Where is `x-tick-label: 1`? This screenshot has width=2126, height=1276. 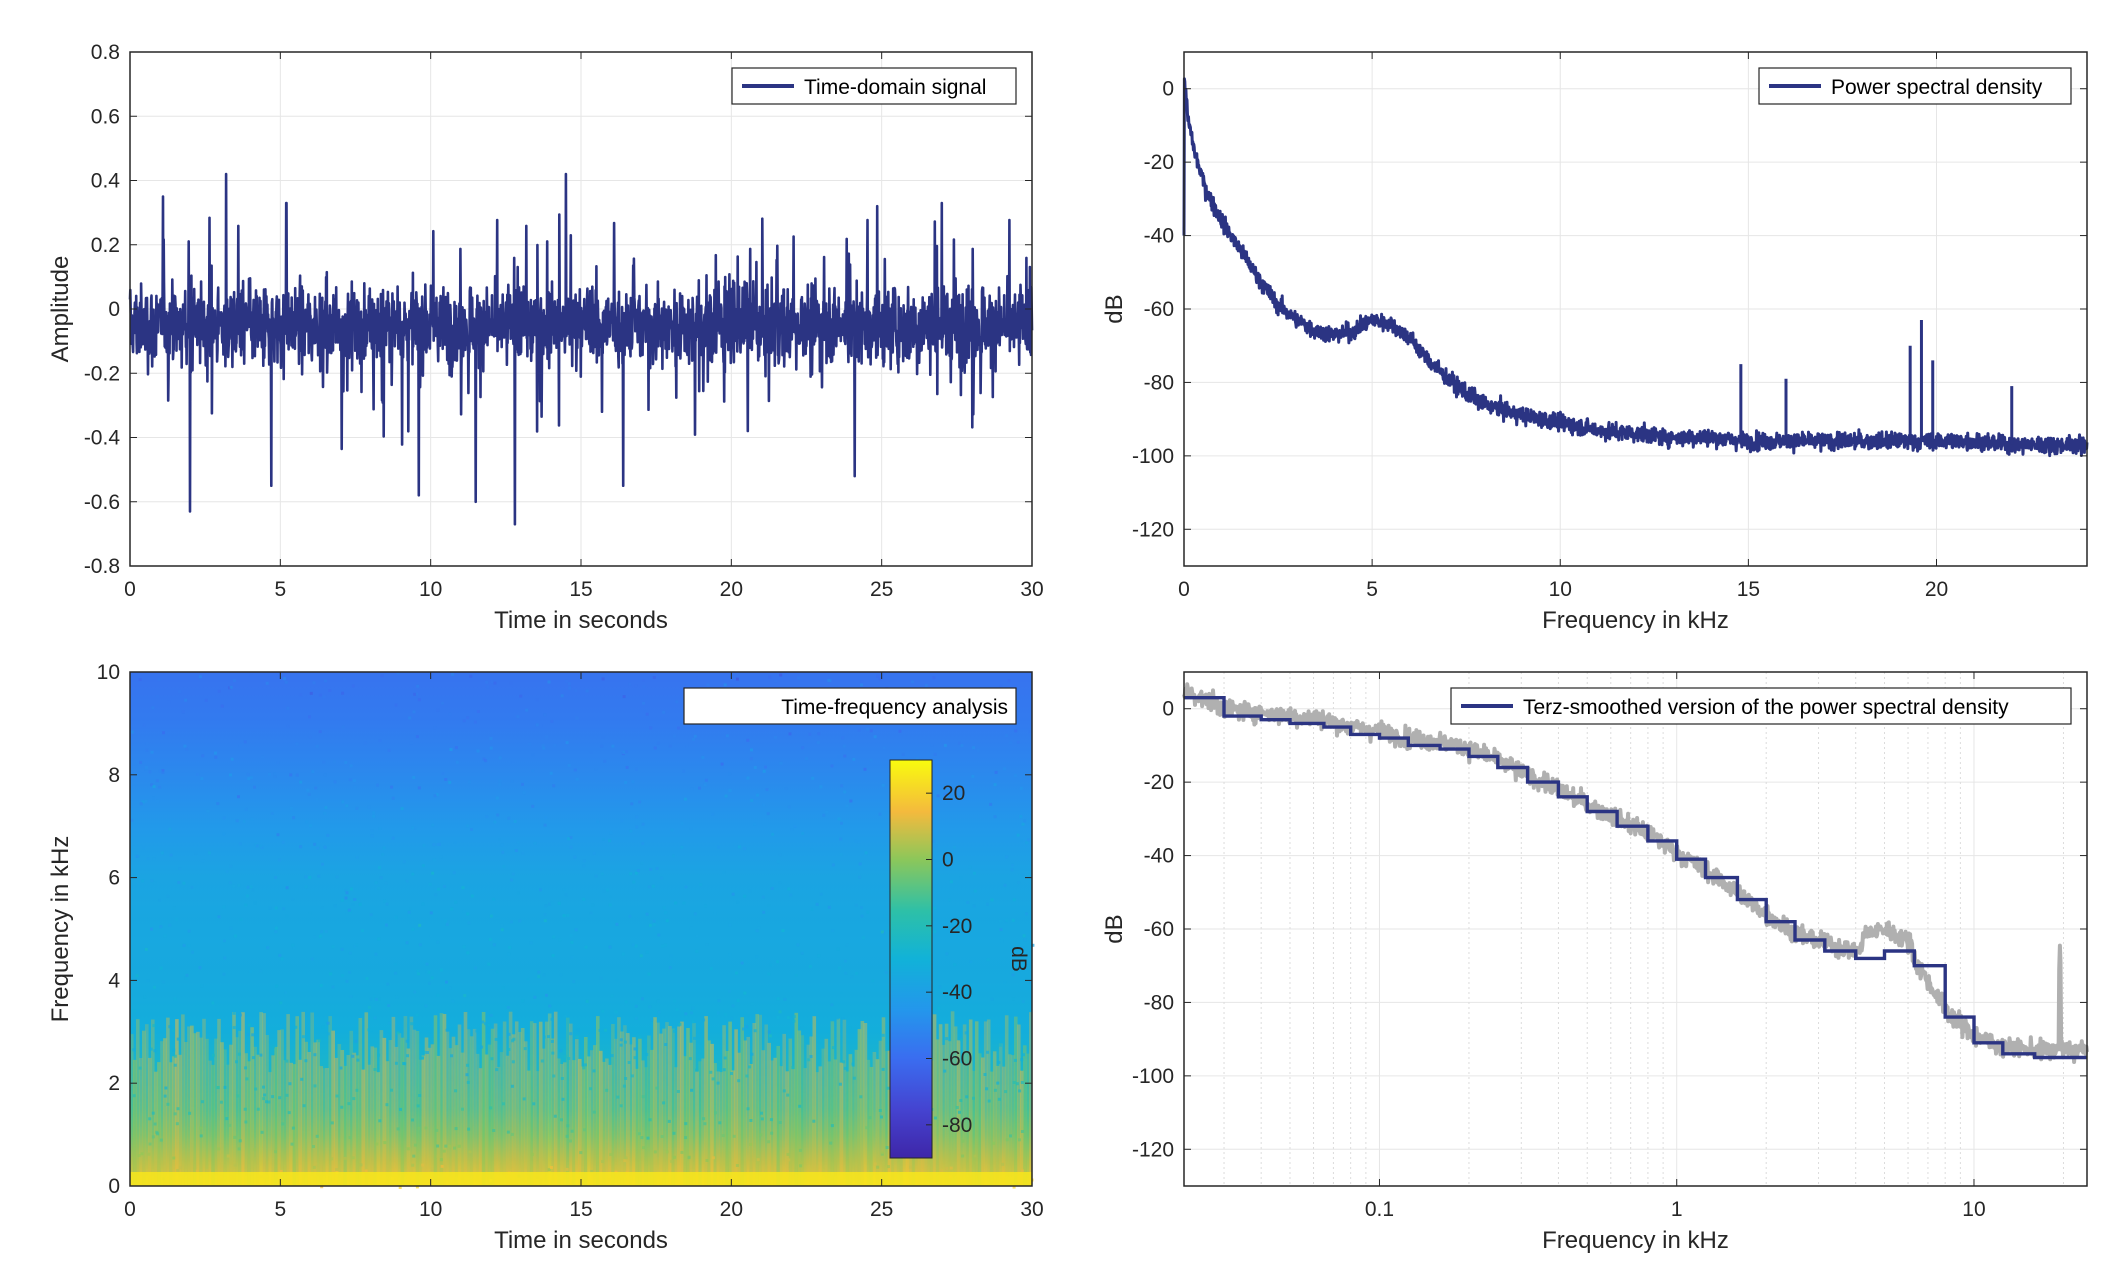
x-tick-label: 1 is located at coordinates (1677, 1209).